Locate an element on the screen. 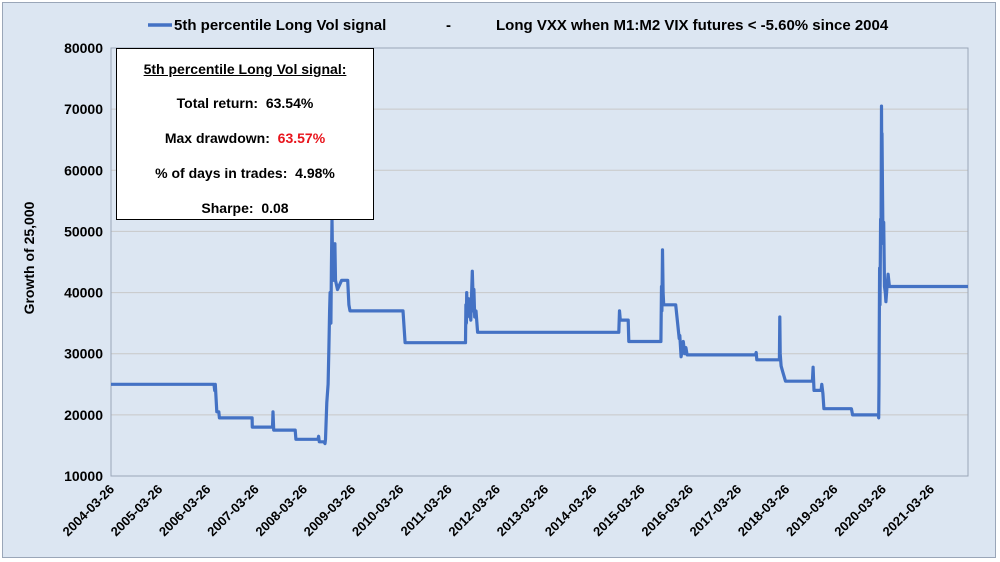 Image resolution: width=1000 pixels, height=562 pixels. y-tick-label: 50000 is located at coordinates (83, 231).